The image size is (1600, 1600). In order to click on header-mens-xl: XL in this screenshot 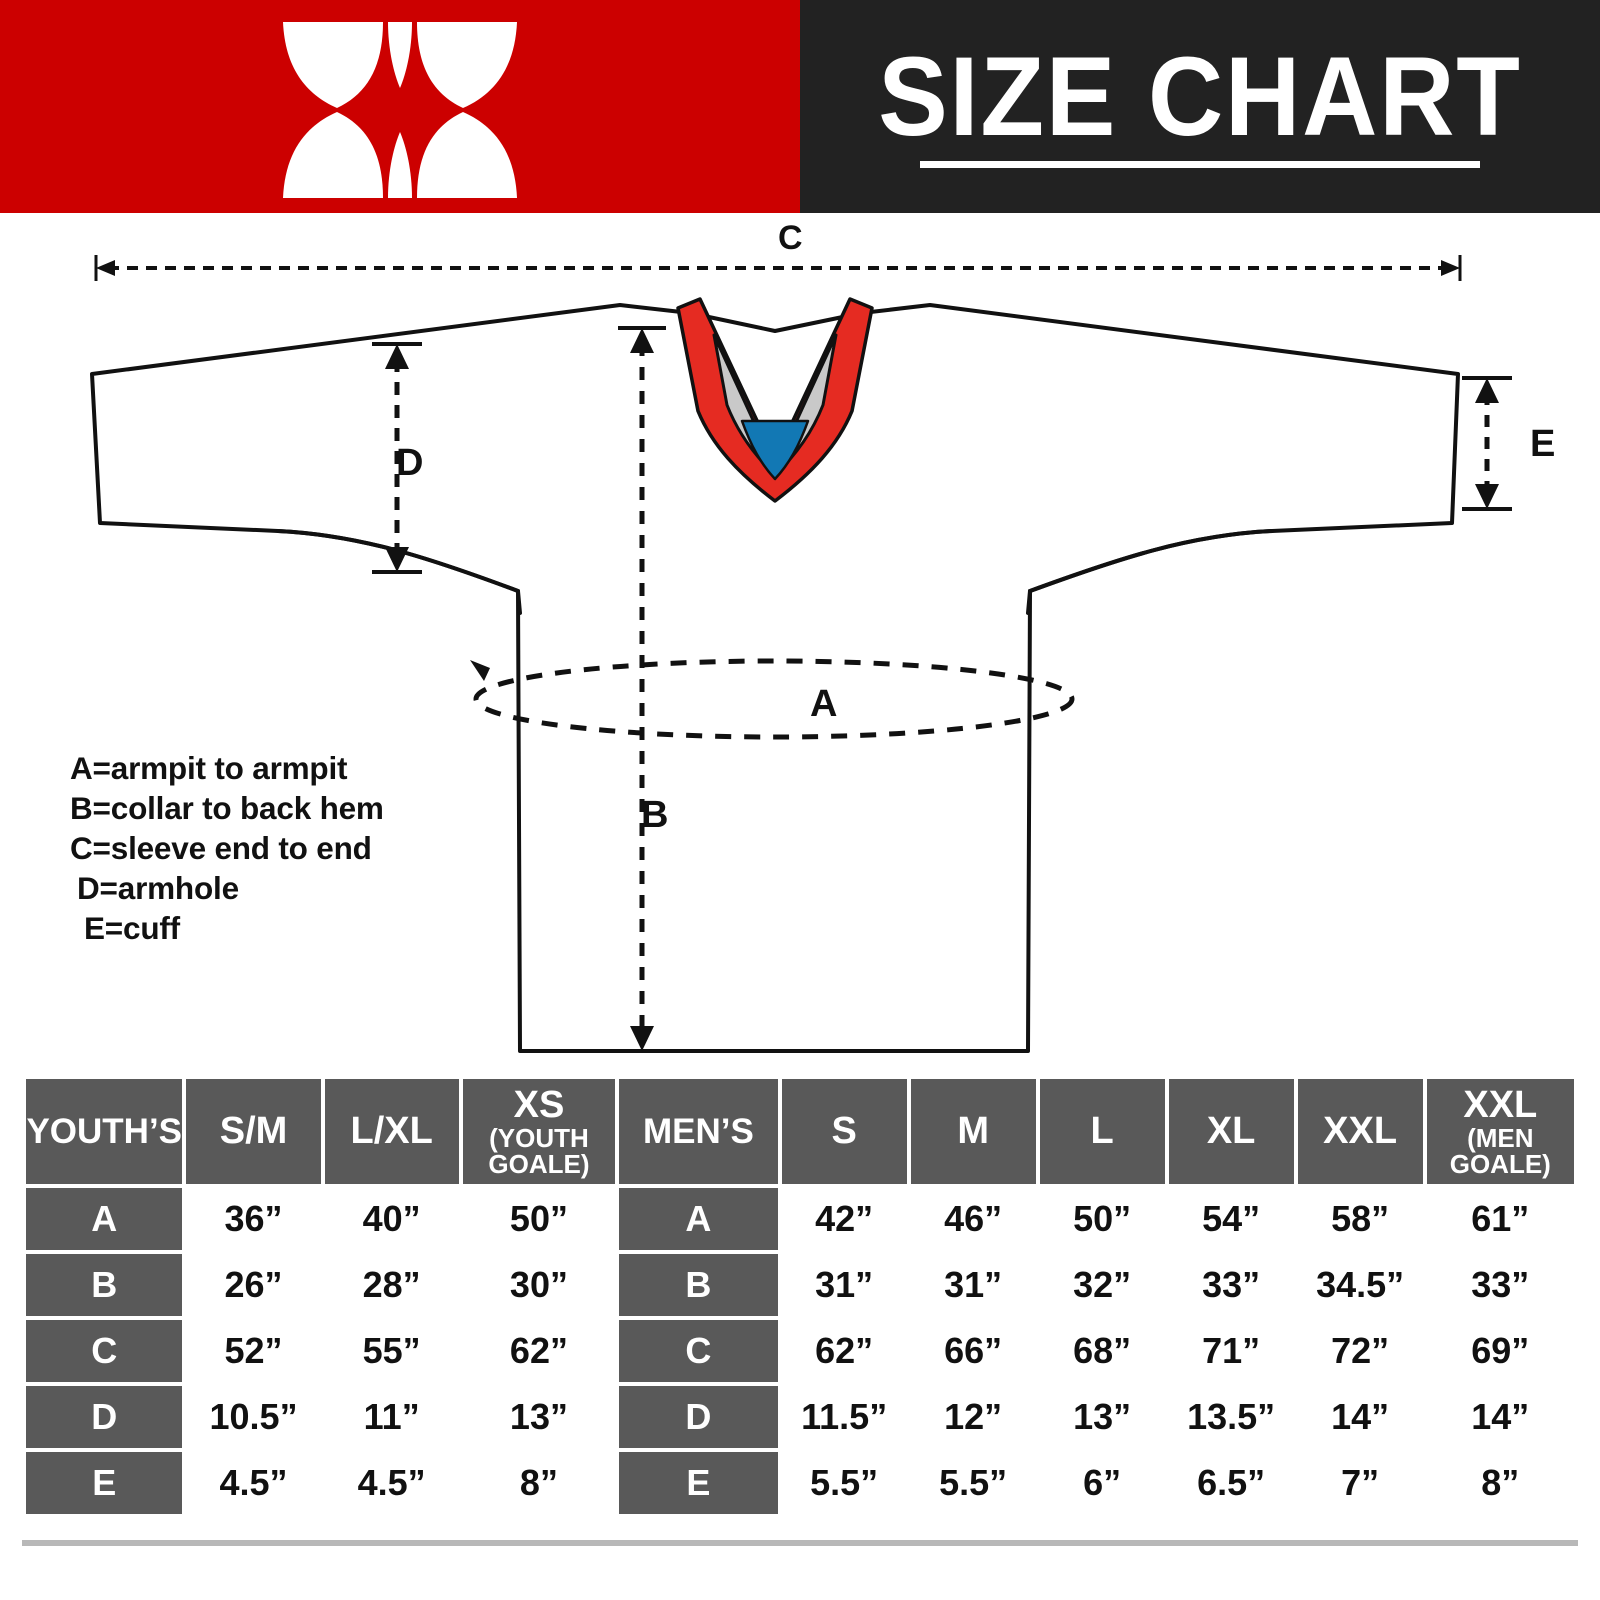, I will do `click(1231, 1131)`.